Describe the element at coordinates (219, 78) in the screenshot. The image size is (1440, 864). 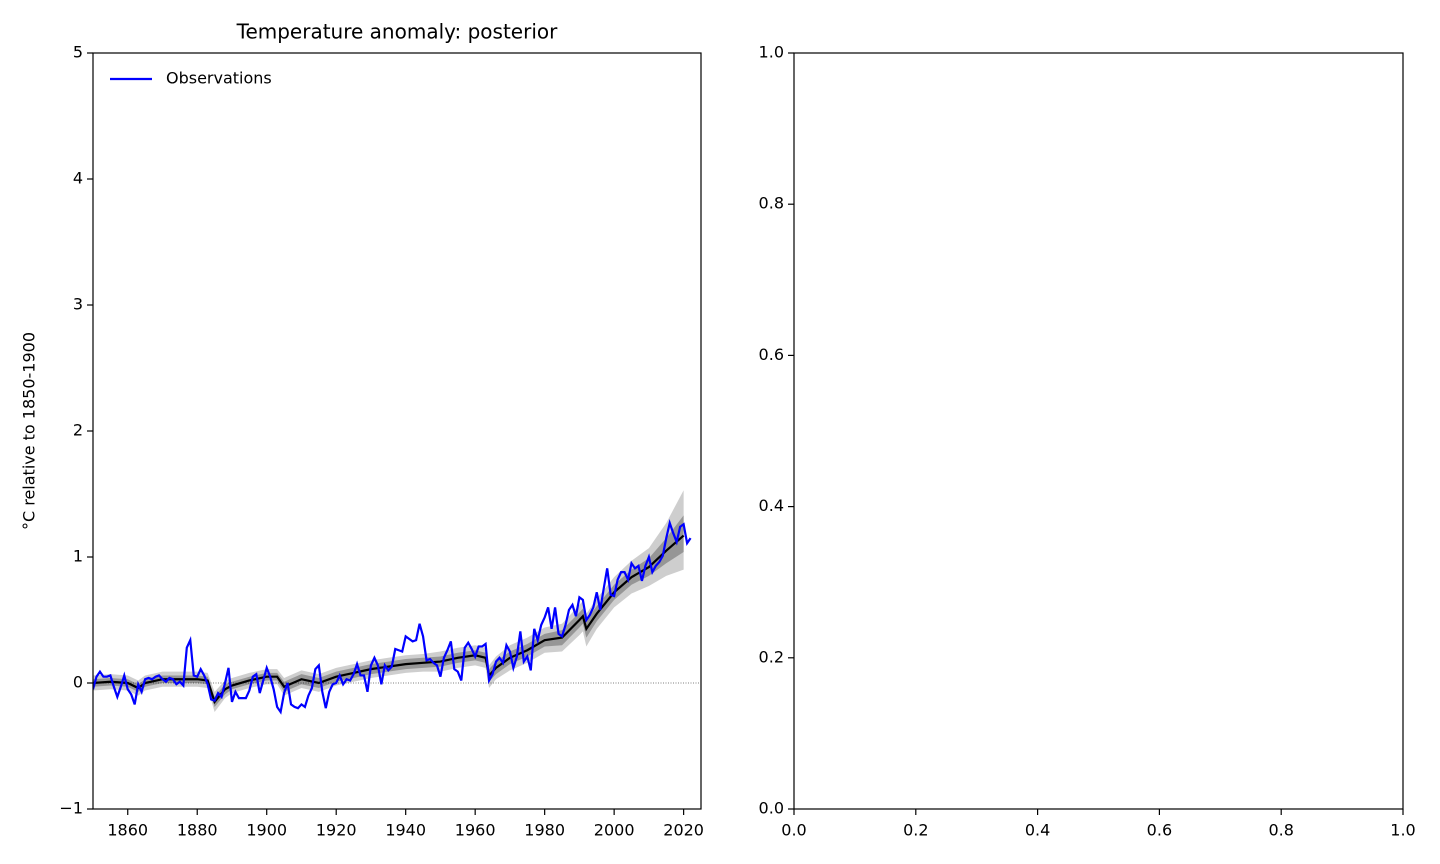
I see `legend-label: Observations` at that location.